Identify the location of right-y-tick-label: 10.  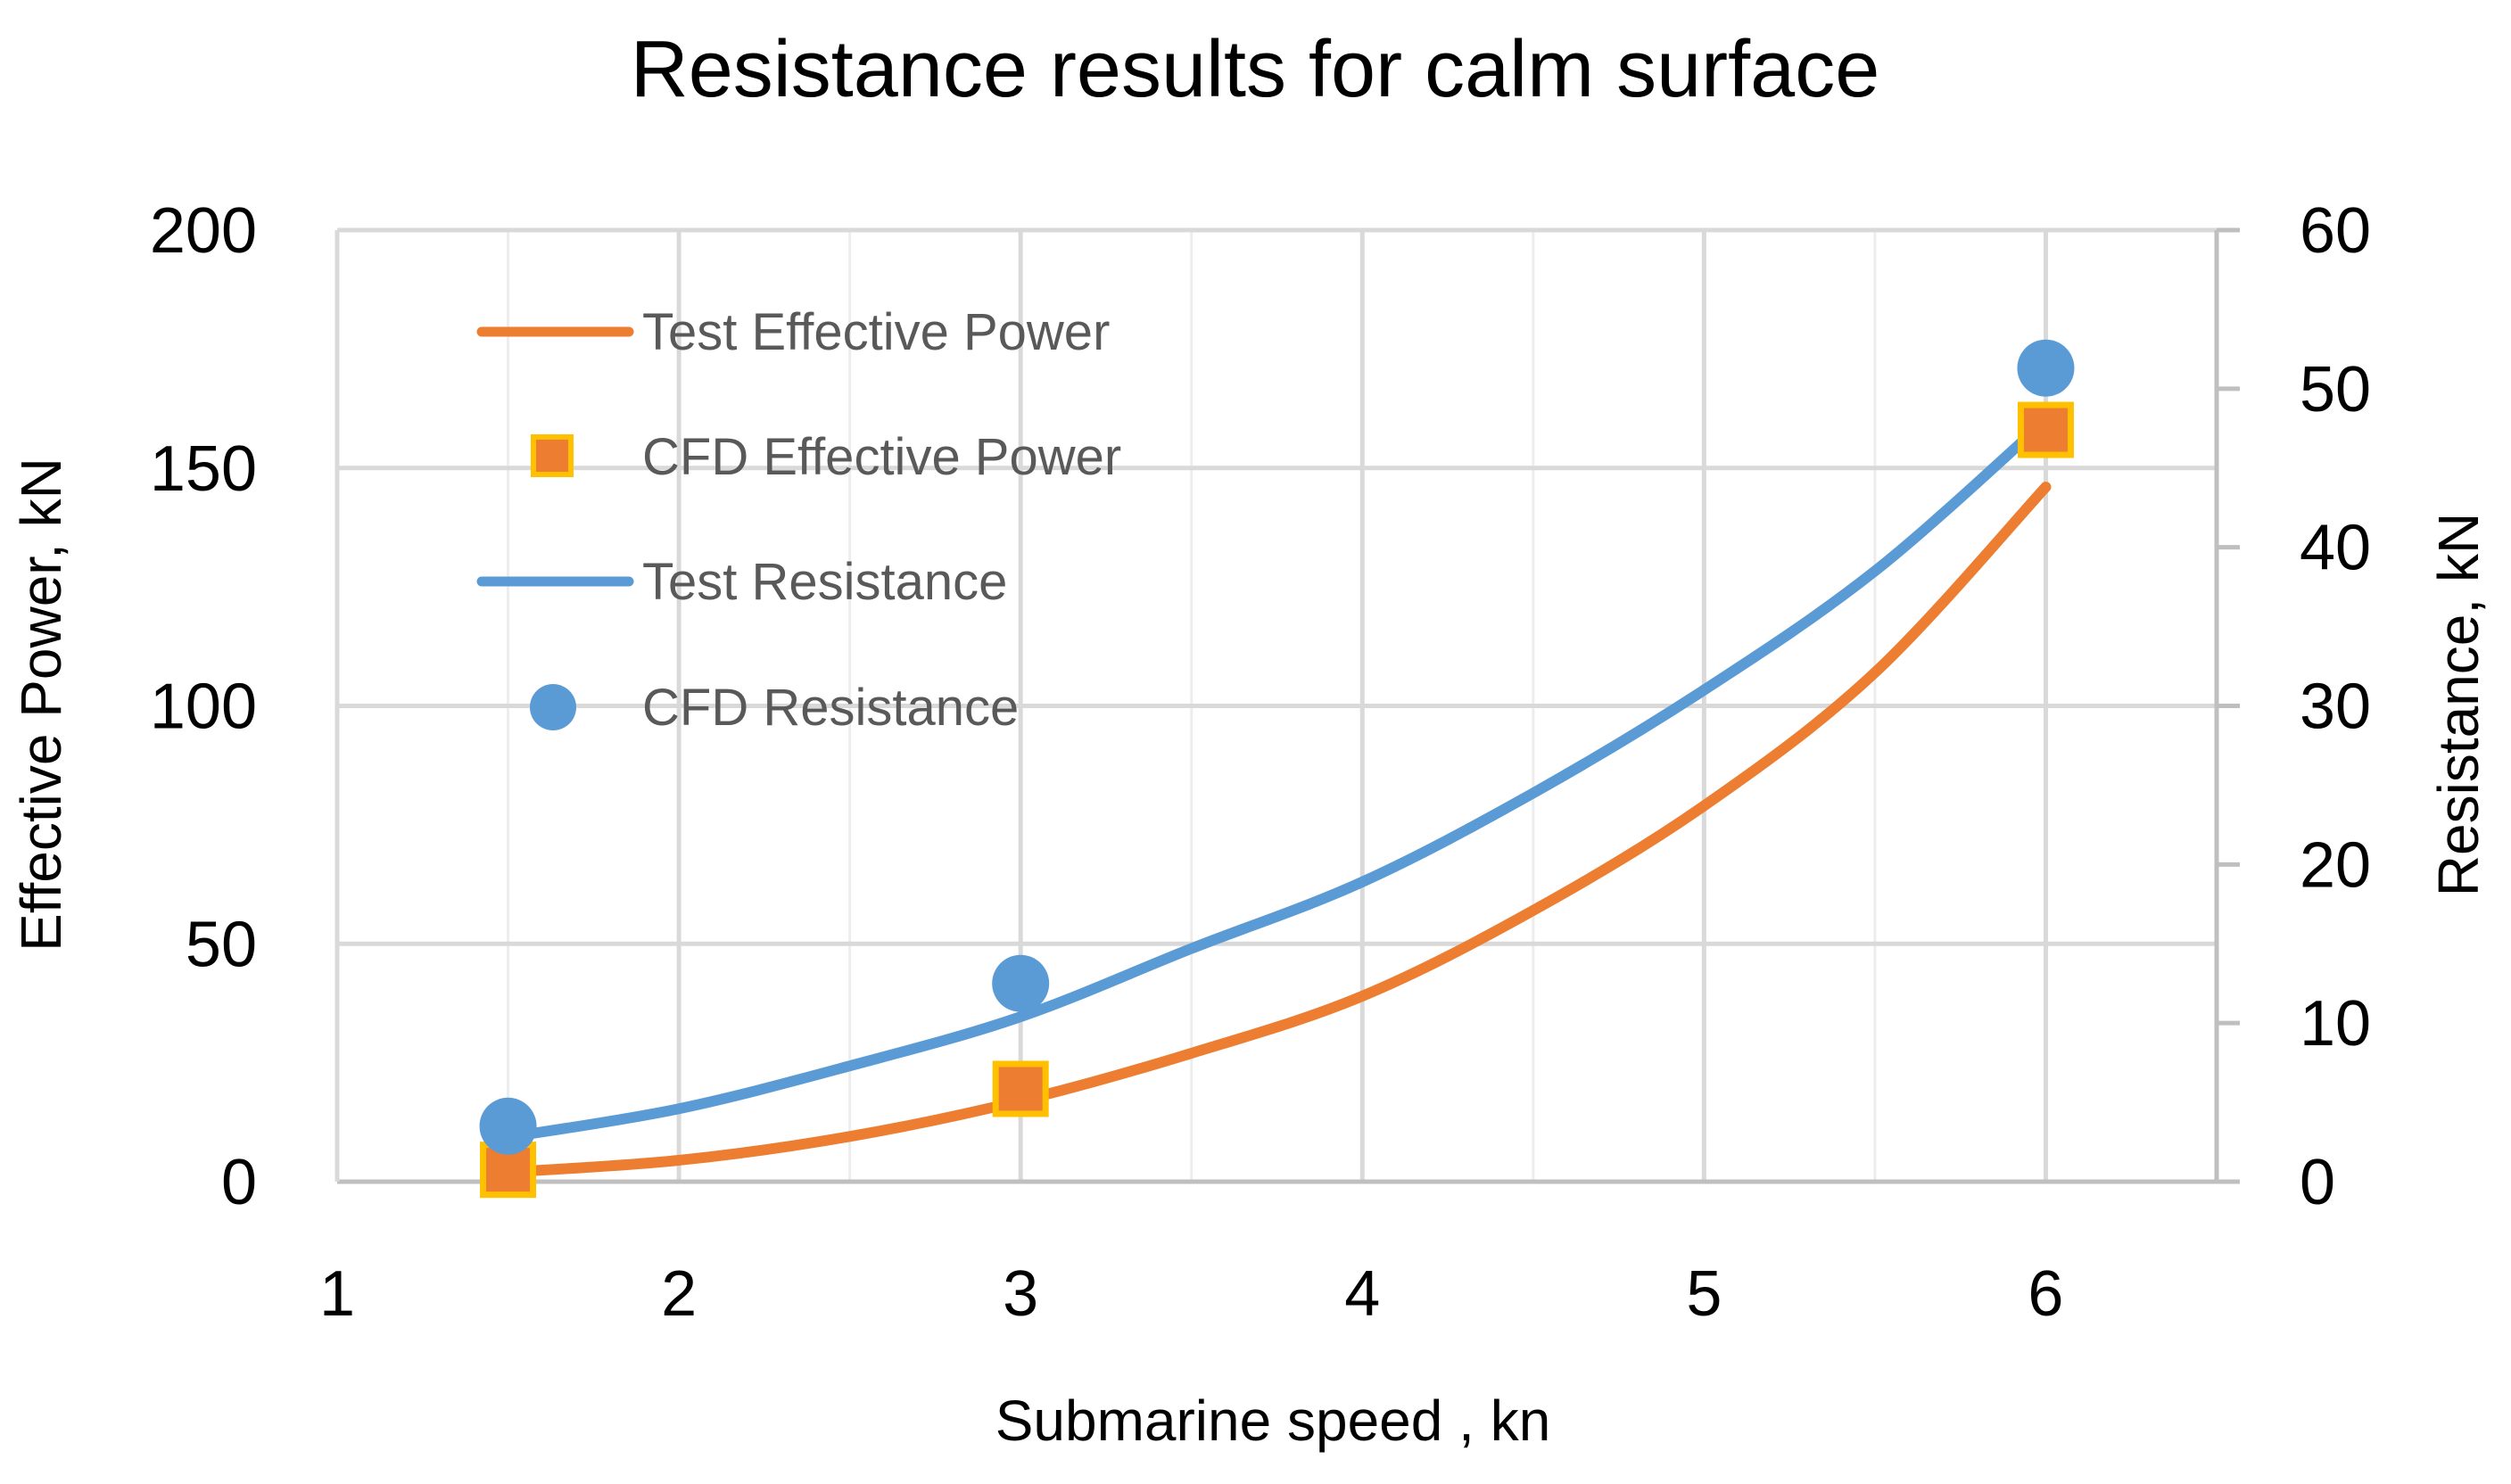
(2335, 1023).